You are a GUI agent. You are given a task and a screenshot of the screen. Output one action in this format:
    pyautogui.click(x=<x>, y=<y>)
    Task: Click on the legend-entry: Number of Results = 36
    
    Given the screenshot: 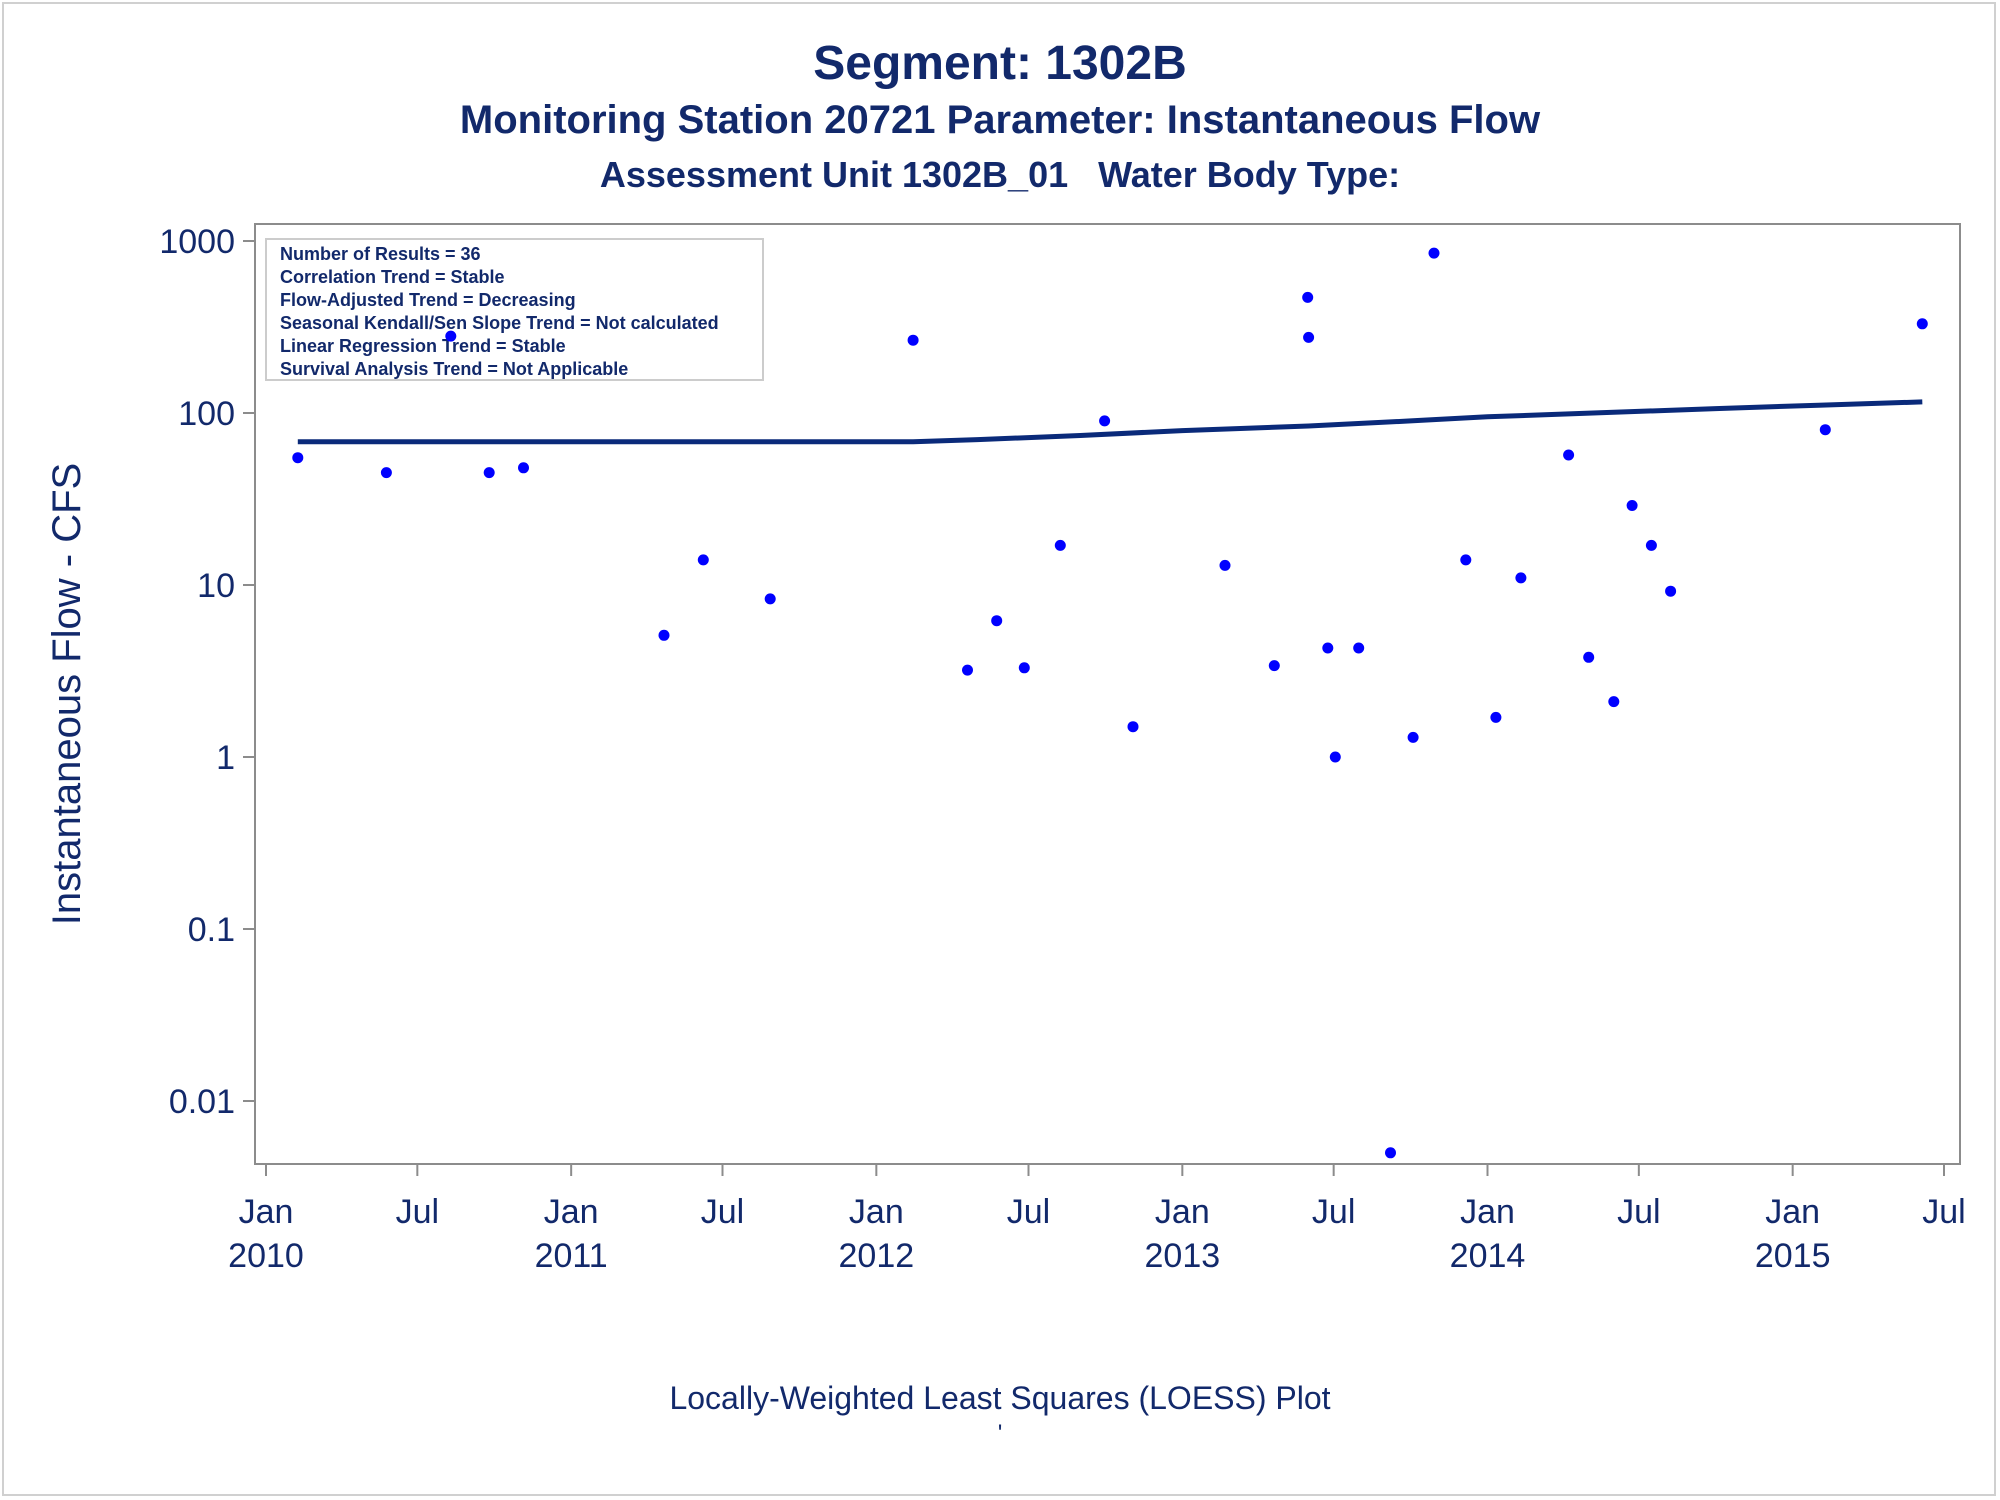 What is the action you would take?
    pyautogui.click(x=380, y=254)
    